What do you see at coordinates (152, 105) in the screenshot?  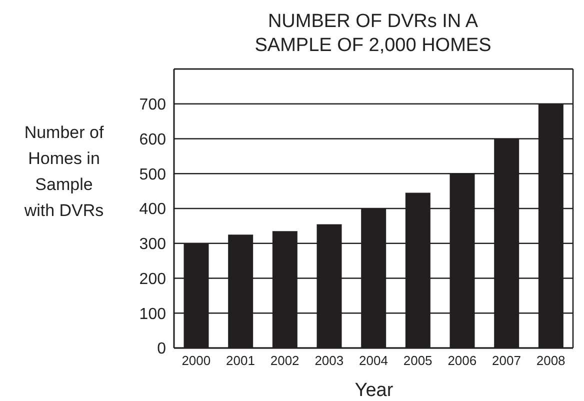 I see `y-tick-label: 700` at bounding box center [152, 105].